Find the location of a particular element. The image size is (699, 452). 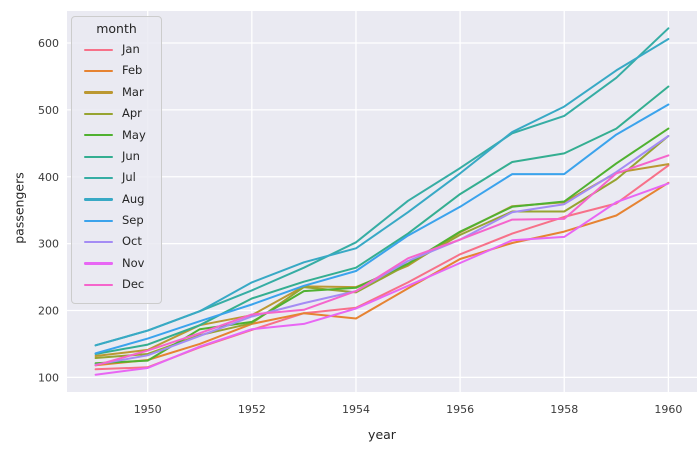

y-tick-label: 300 is located at coordinates (48, 244).